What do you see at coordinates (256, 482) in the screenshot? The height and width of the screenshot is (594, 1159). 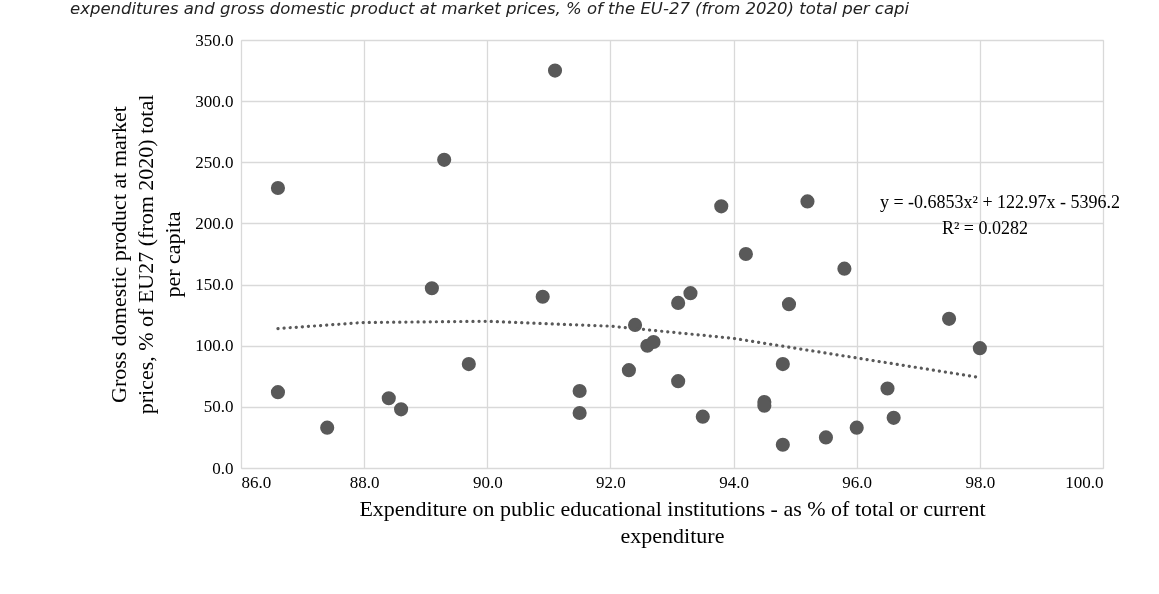 I see `x-tick-label: 86.0` at bounding box center [256, 482].